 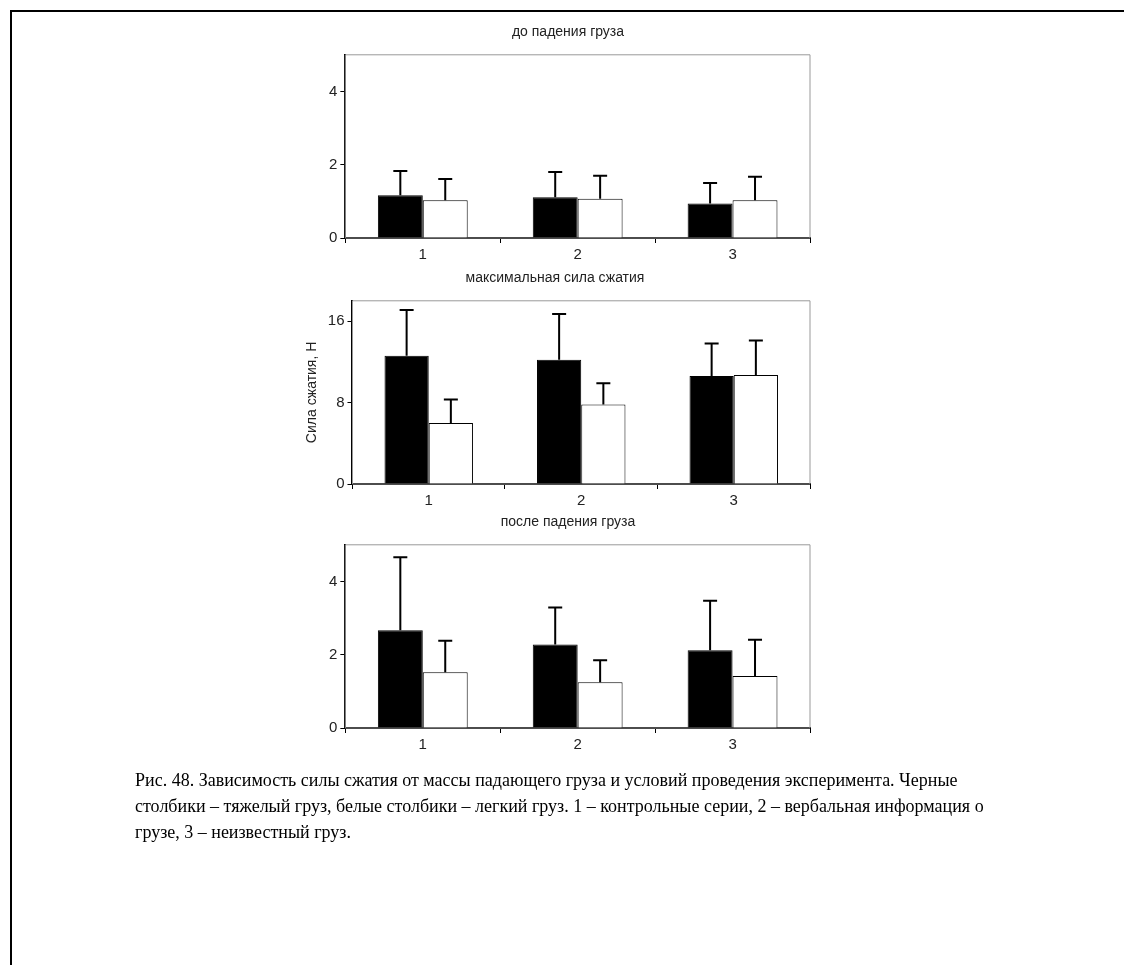 I want to click on y-tick-label: 16, so click(x=336, y=320).